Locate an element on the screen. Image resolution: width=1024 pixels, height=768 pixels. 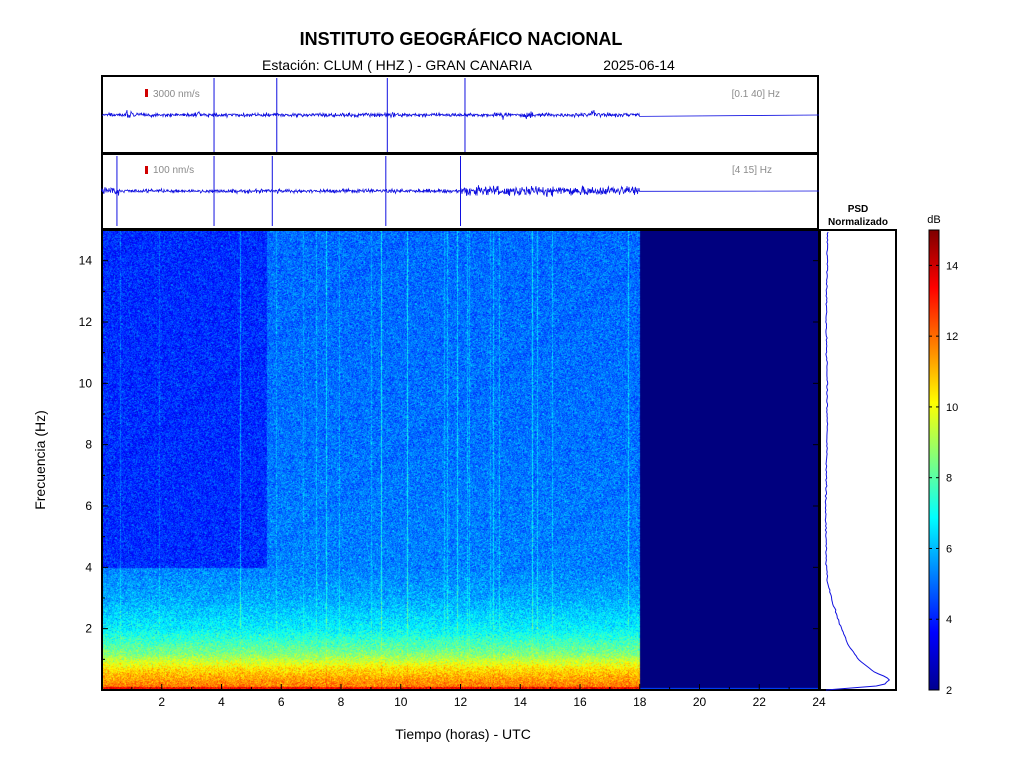
date-label: 2025-06-14 is located at coordinates (639, 65).